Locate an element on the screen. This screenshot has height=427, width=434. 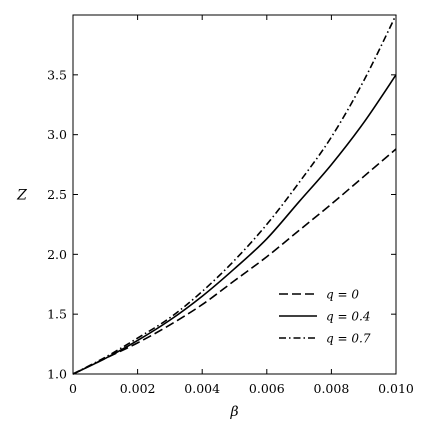
x-tick-label: 0.006 is located at coordinates (267, 388).